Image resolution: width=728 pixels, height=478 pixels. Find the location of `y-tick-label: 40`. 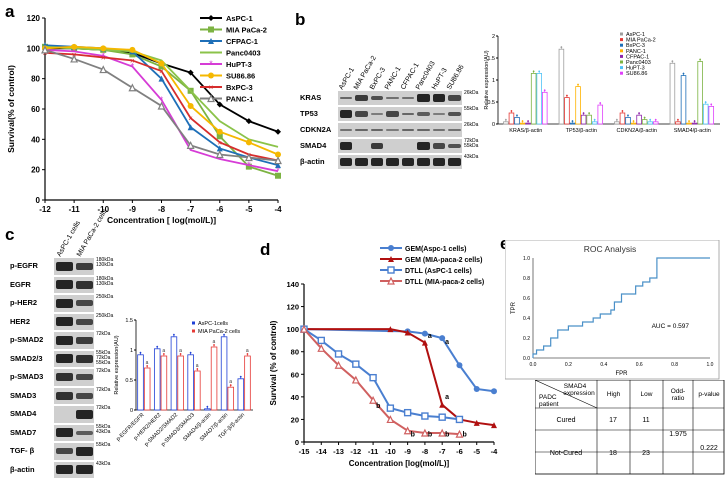

y-tick-label: 40 is located at coordinates (295, 397).